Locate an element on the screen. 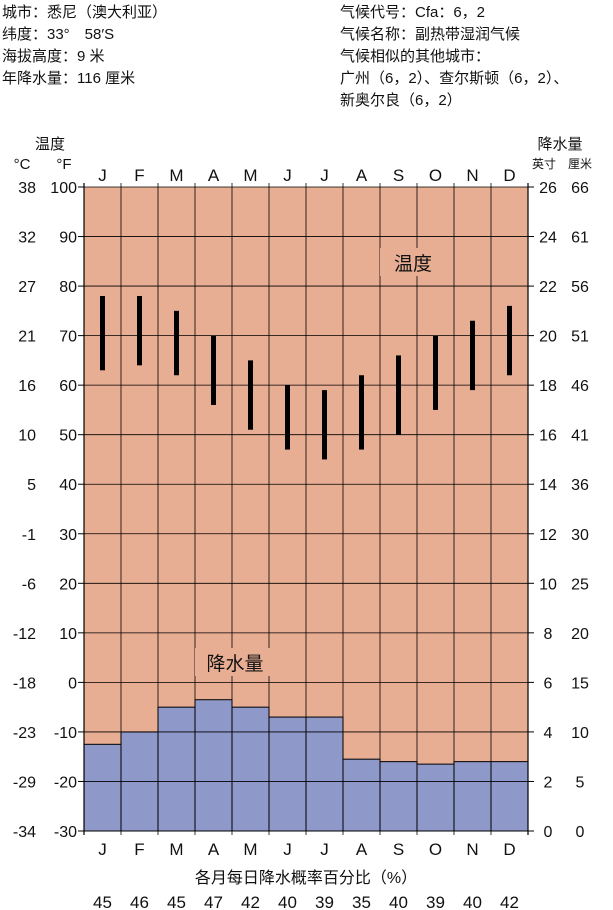 Image resolution: width=613 pixels, height=910 pixels. month-label-bottom: J is located at coordinates (102, 849).